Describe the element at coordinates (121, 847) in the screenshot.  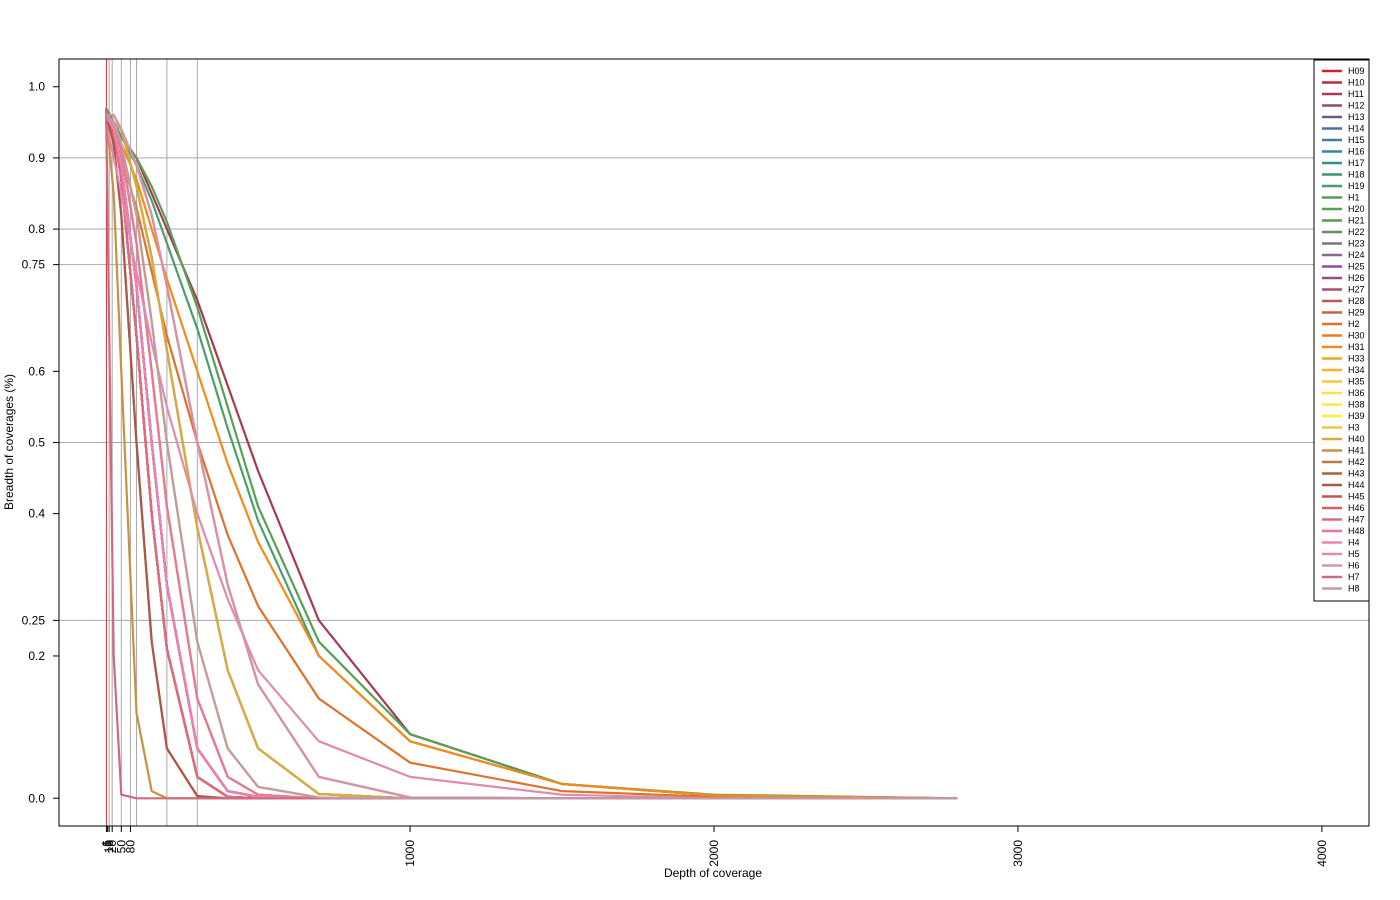
I see `x-tick-label: 50` at that location.